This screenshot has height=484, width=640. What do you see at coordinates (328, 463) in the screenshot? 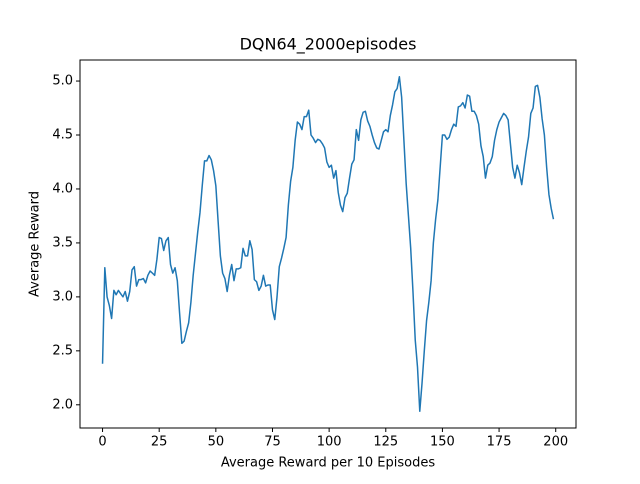
I see `x-axis-label: Average Reward per 10 Episodes` at bounding box center [328, 463].